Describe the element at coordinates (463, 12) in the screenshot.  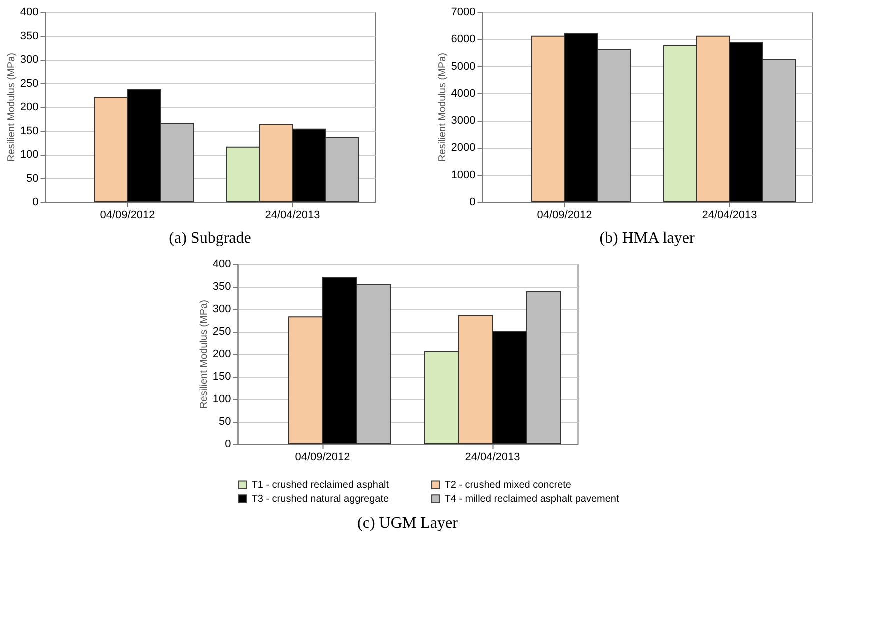
I see `y-tick-label: 7000` at that location.